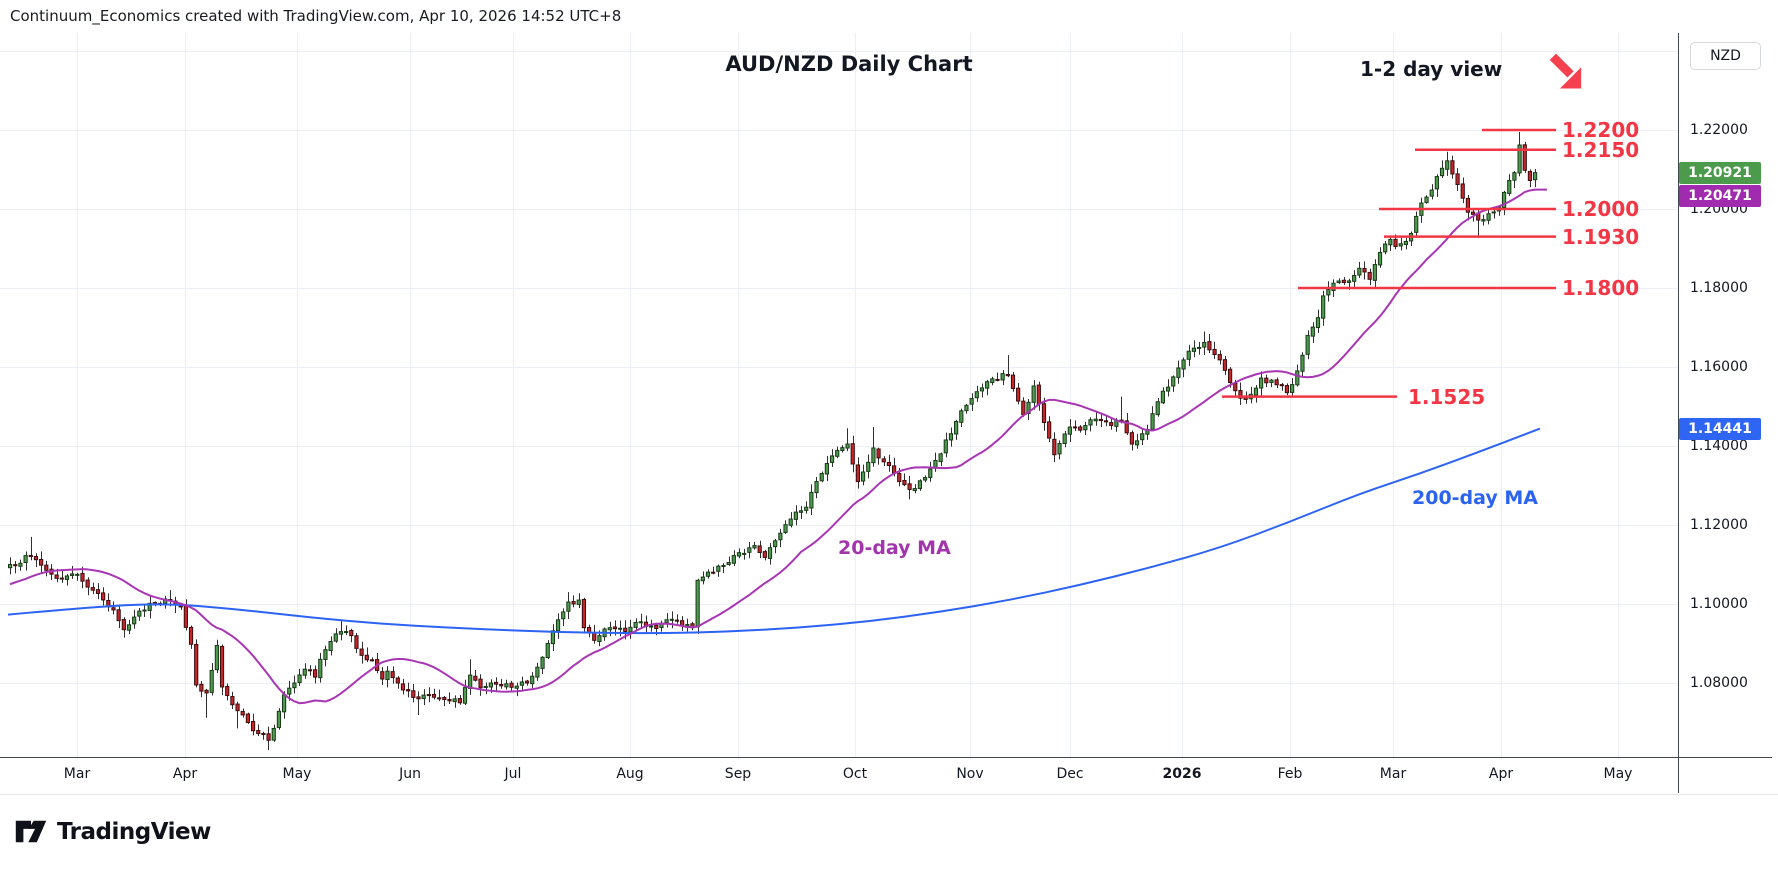  I want to click on time-axis-label: Jun, so click(410, 774).